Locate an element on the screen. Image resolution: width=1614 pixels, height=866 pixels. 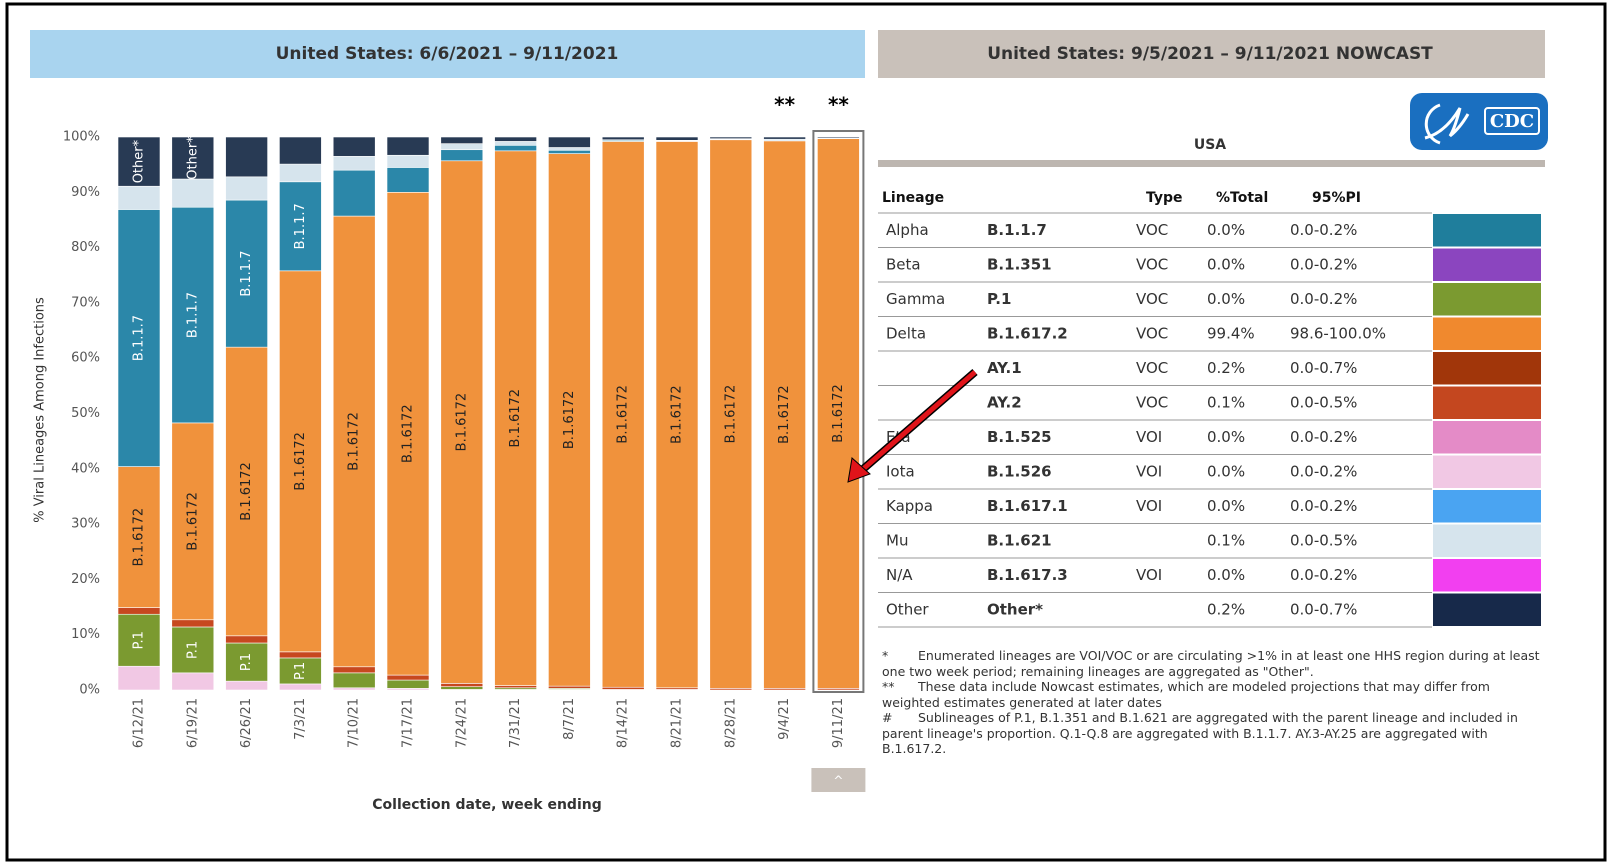
y-tick-label: 10% is located at coordinates (85, 634).